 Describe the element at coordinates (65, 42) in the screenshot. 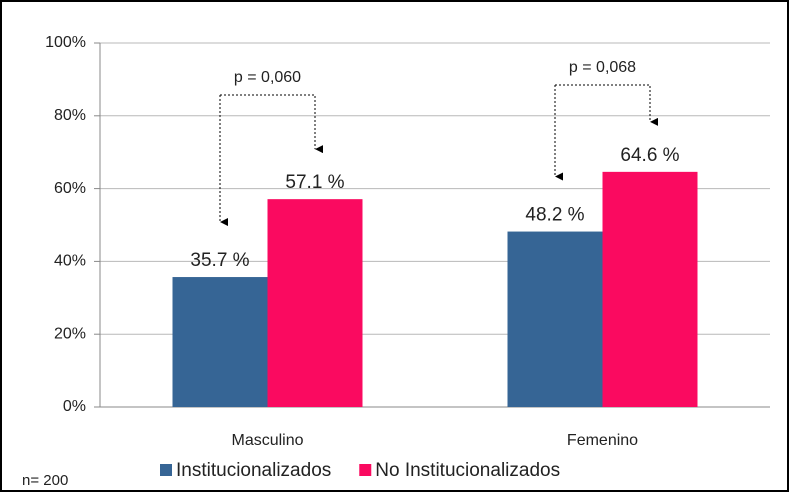

I see `y-tick-label: 100%` at that location.